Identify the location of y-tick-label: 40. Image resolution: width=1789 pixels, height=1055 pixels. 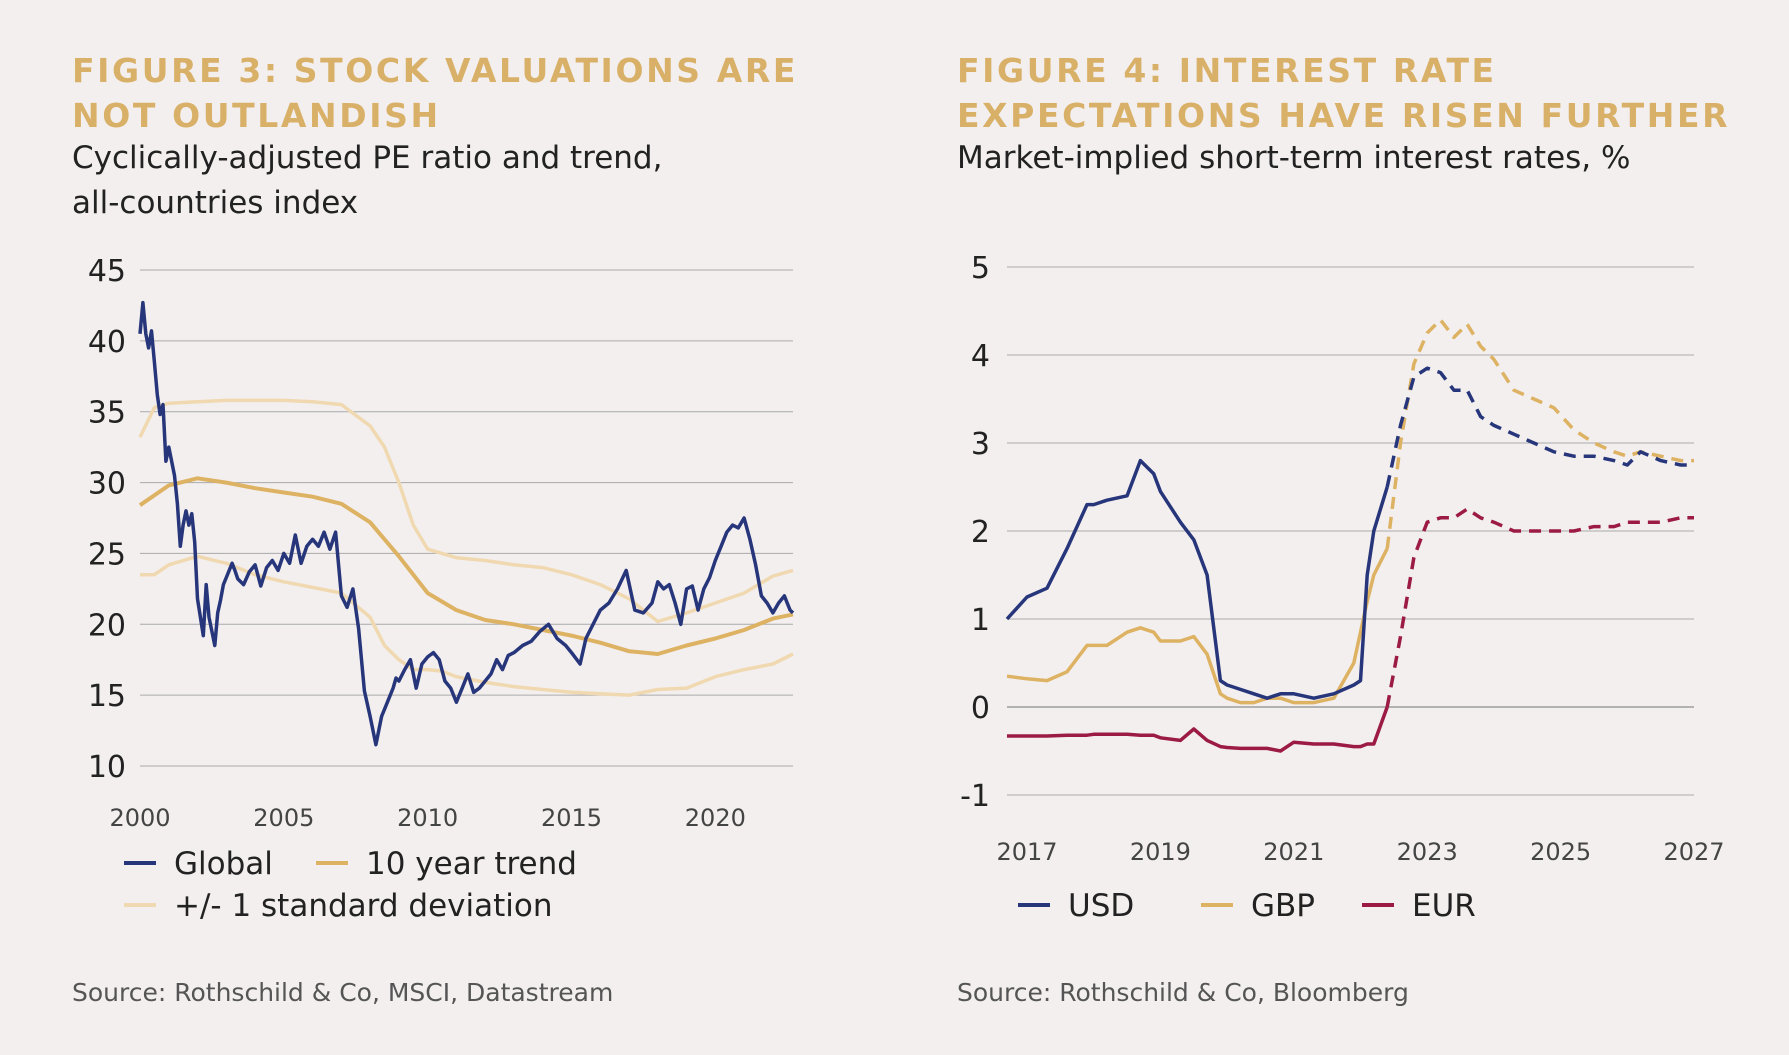
(107, 342).